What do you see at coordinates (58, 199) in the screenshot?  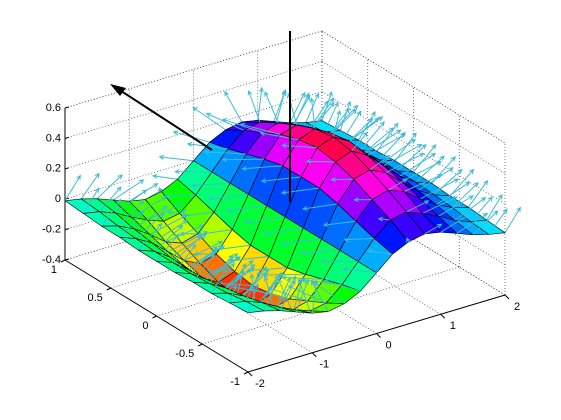 I see `z-tick-label: 0` at bounding box center [58, 199].